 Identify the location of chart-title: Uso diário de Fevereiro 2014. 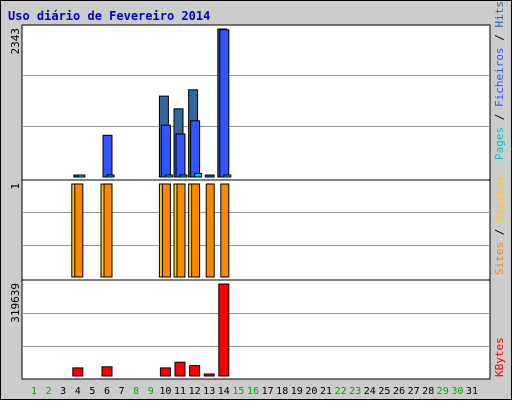
(109, 16).